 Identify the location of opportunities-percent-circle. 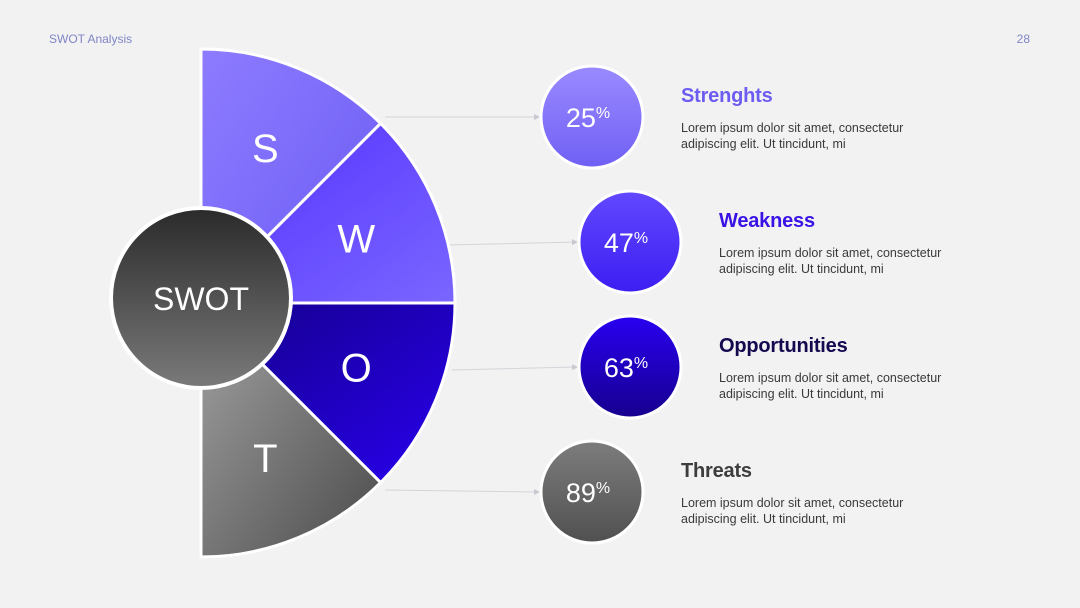
(630, 367).